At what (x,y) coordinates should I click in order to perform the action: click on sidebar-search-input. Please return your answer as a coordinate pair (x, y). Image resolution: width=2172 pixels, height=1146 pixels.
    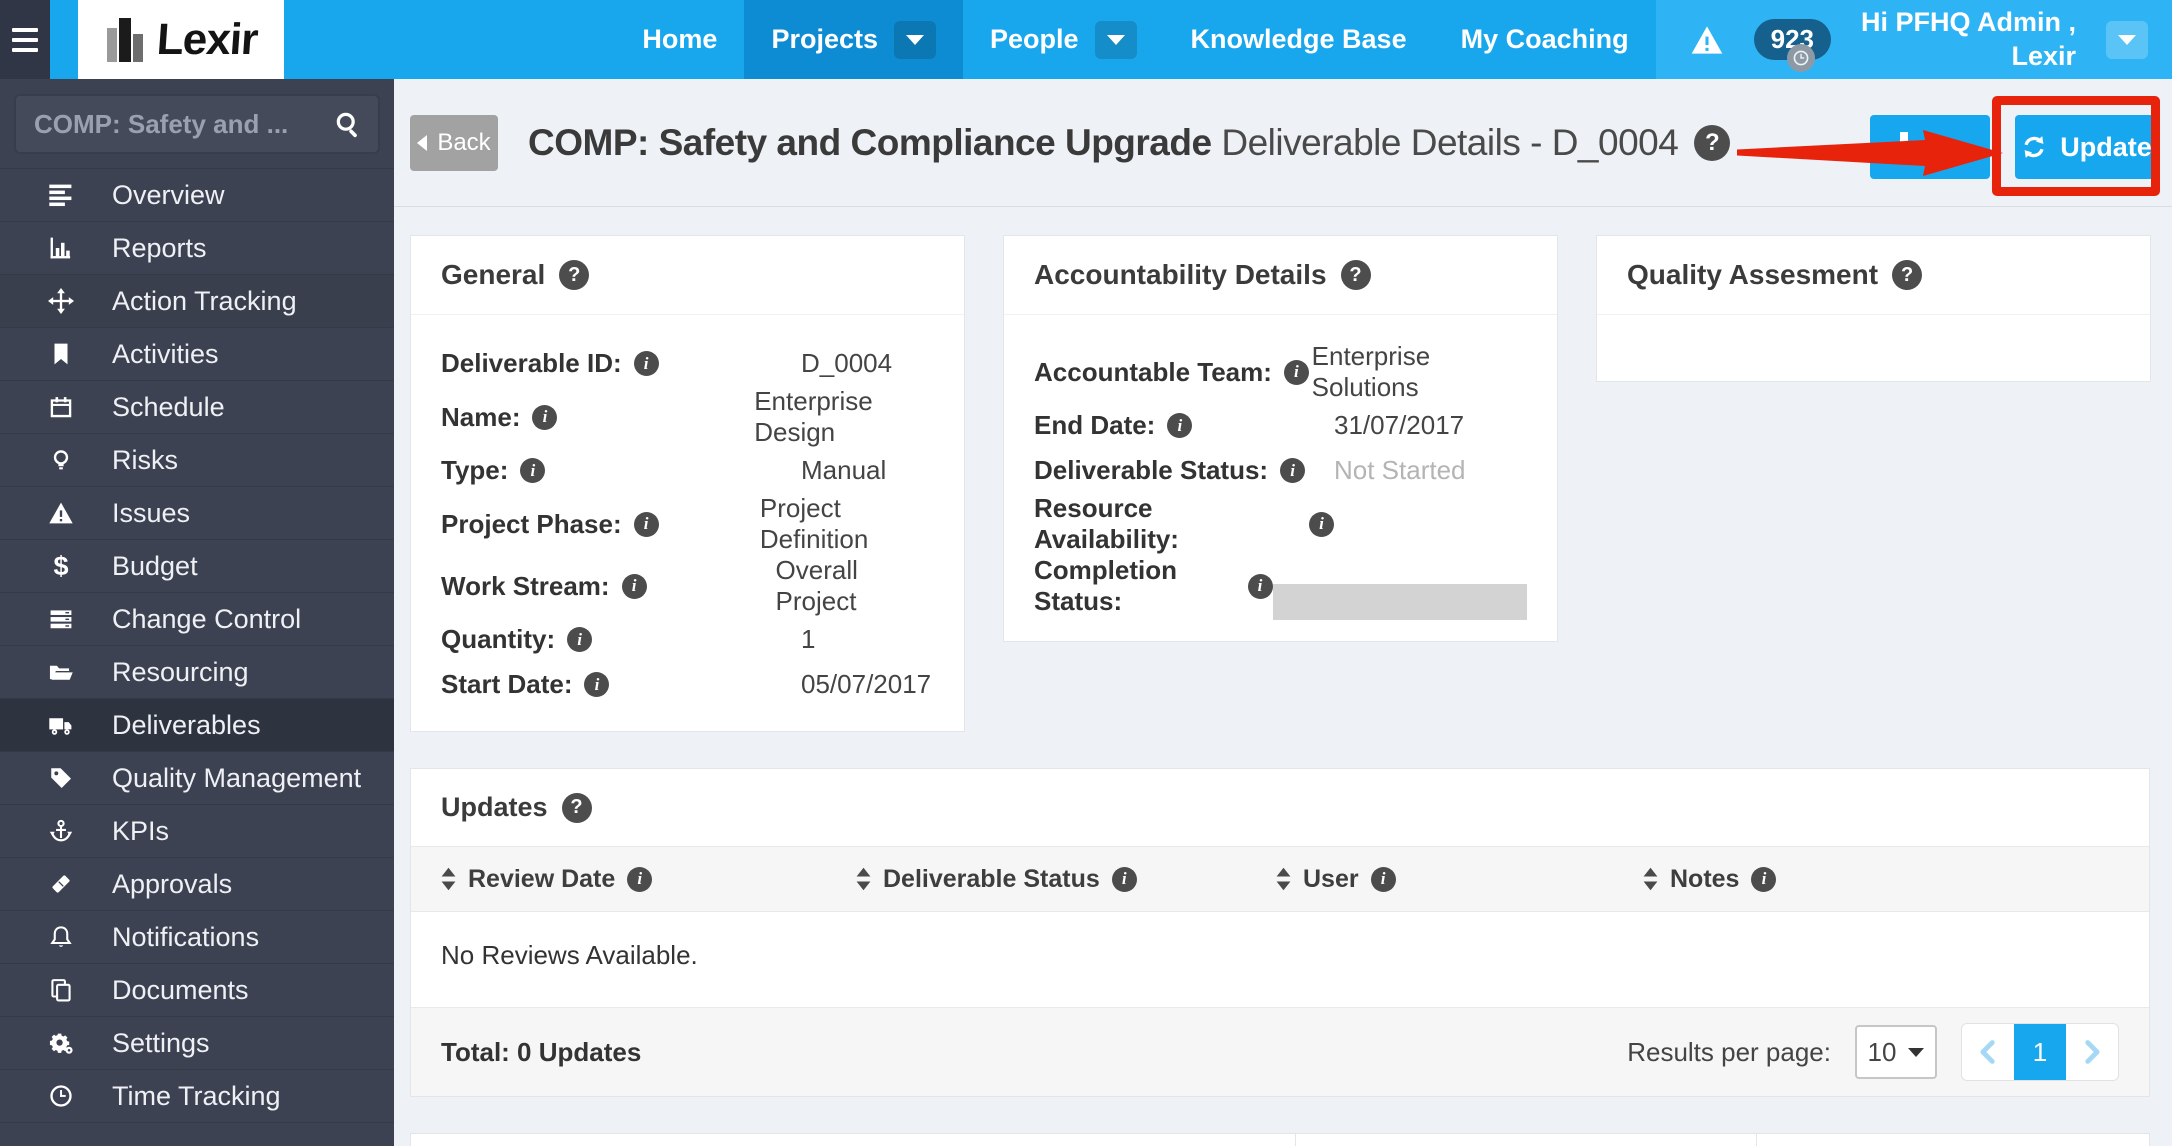
    Looking at the image, I should click on (197, 124).